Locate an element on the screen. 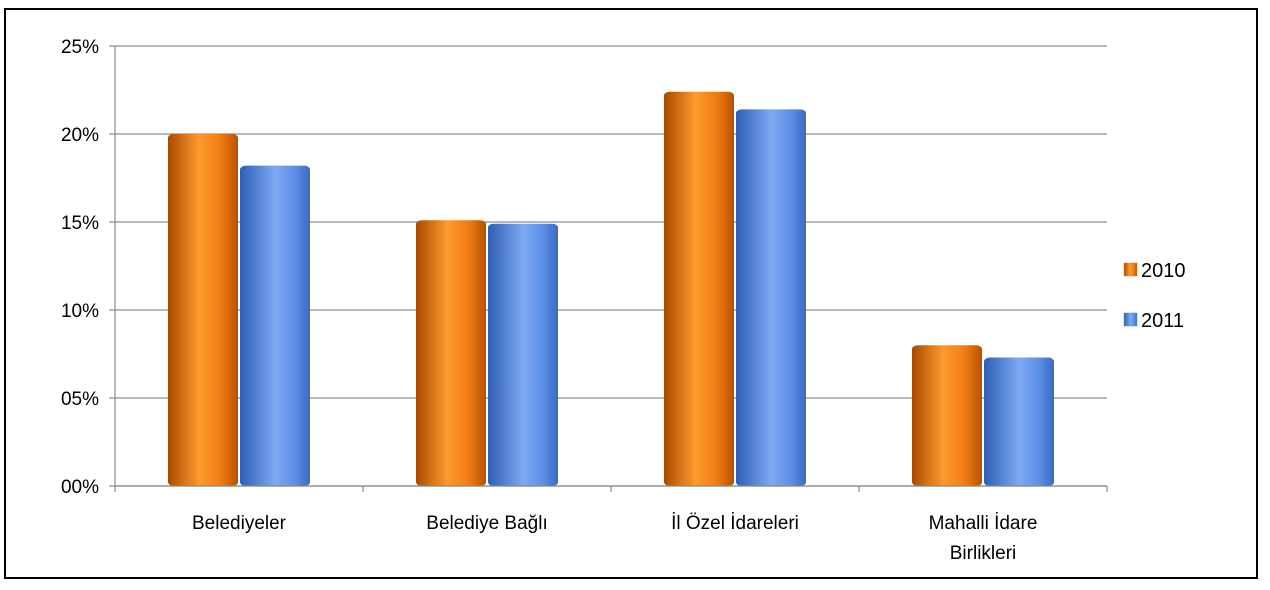 The width and height of the screenshot is (1270, 590). y-tick-label: 00% is located at coordinates (80, 487).